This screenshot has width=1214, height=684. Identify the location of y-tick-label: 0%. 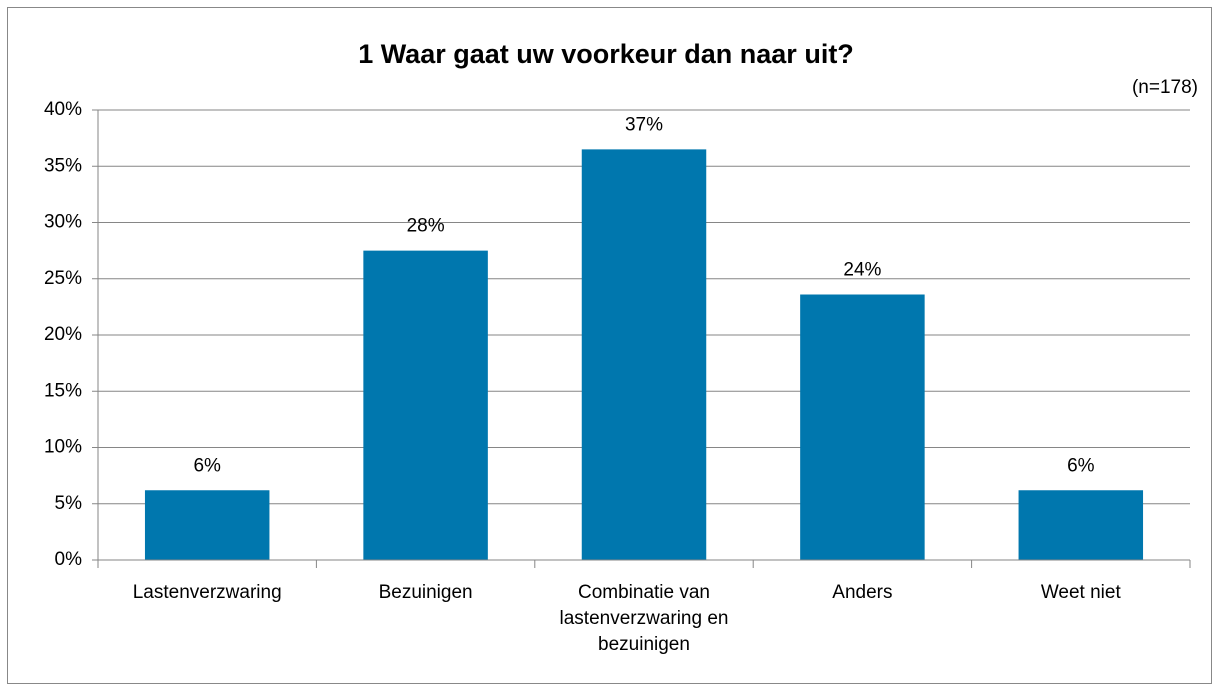
(69, 559).